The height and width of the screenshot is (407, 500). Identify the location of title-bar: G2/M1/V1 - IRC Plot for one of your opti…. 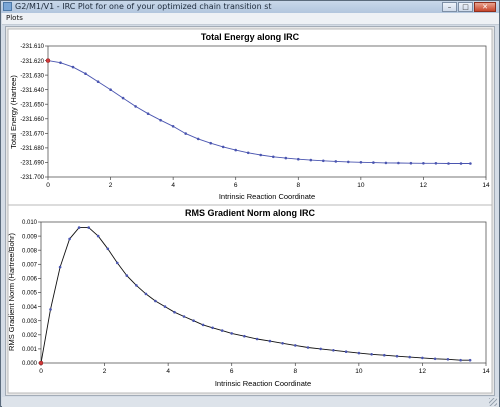
(250, 7).